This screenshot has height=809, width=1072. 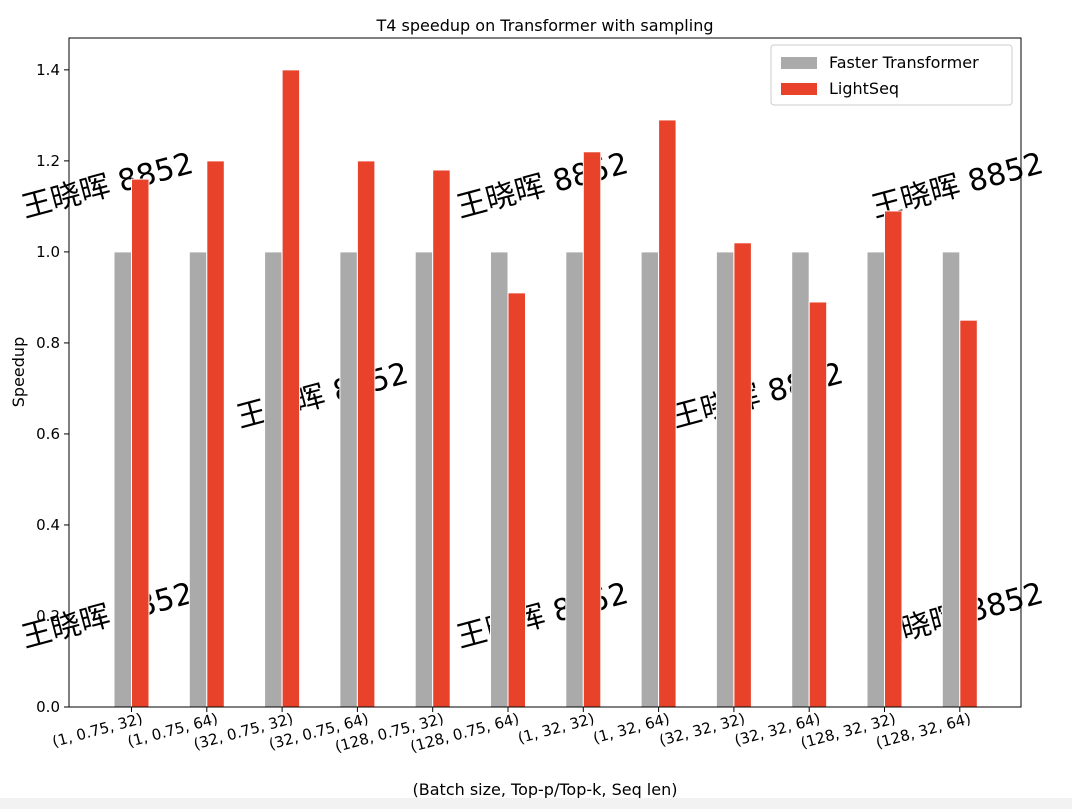 I want to click on y-tick-label: 0.8, so click(x=48, y=343).